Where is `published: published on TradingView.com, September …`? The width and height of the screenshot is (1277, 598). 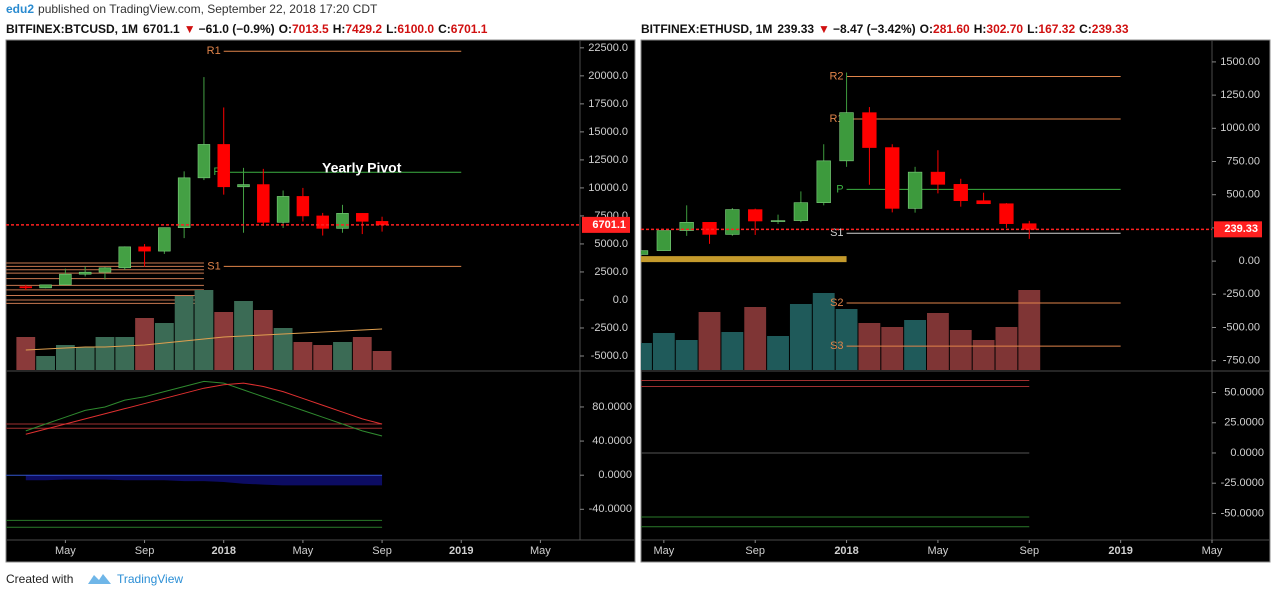
published: published on TradingView.com, September … is located at coordinates (208, 9).